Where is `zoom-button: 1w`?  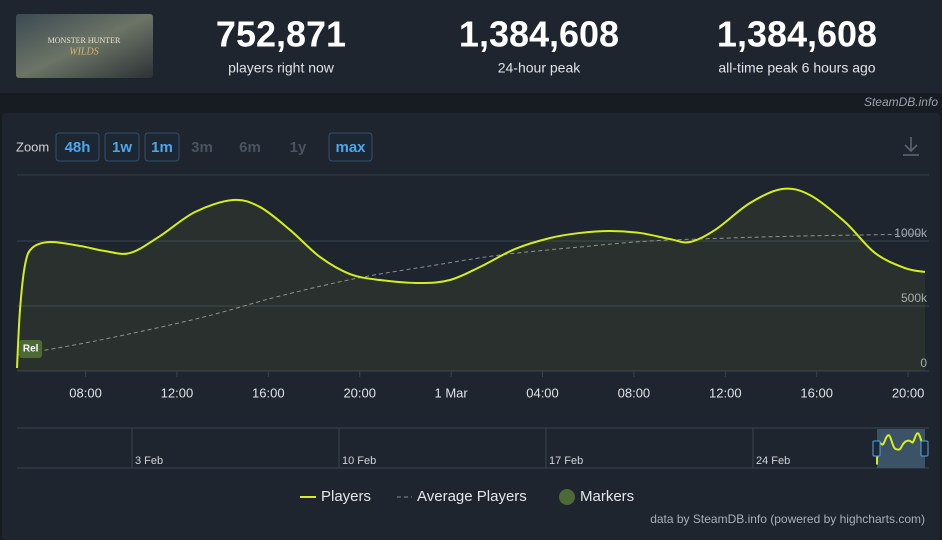 zoom-button: 1w is located at coordinates (122, 147).